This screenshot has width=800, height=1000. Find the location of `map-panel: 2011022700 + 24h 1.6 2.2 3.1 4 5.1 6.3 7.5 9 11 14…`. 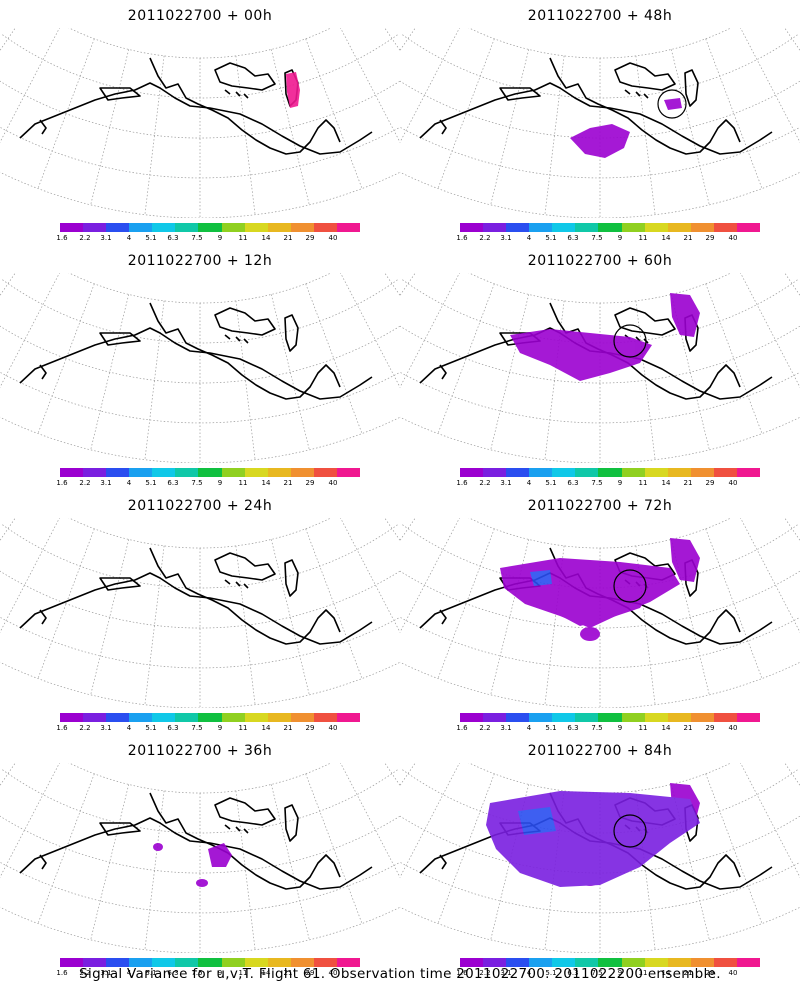

map-panel: 2011022700 + 24h 1.6 2.2 3.1 4 5.1 6.3 7.5 9 11 14… is located at coordinates (200, 612).